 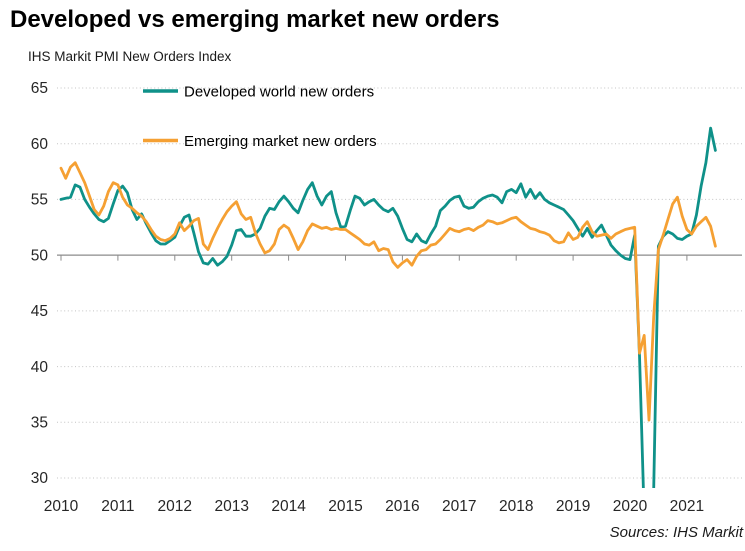 What do you see at coordinates (231, 506) in the screenshot?
I see `x-axis-year-label: 2013` at bounding box center [231, 506].